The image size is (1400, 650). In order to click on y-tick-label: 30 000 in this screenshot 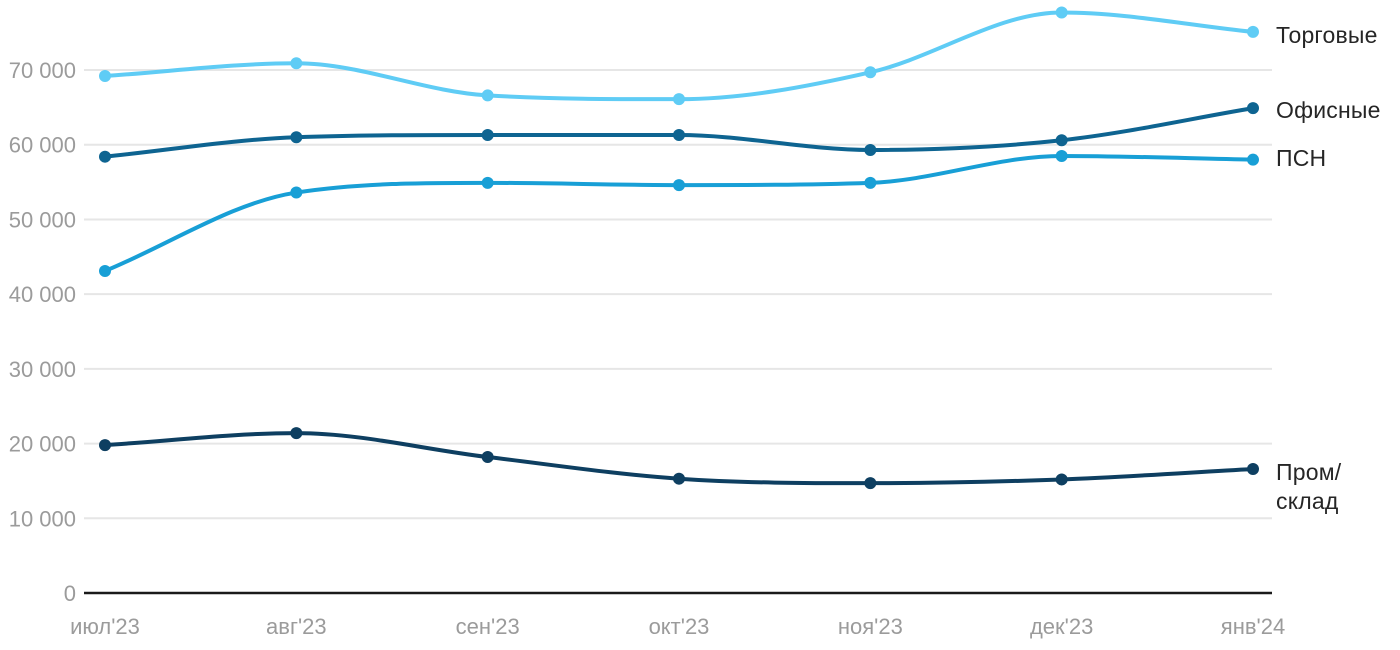, I will do `click(42, 369)`.